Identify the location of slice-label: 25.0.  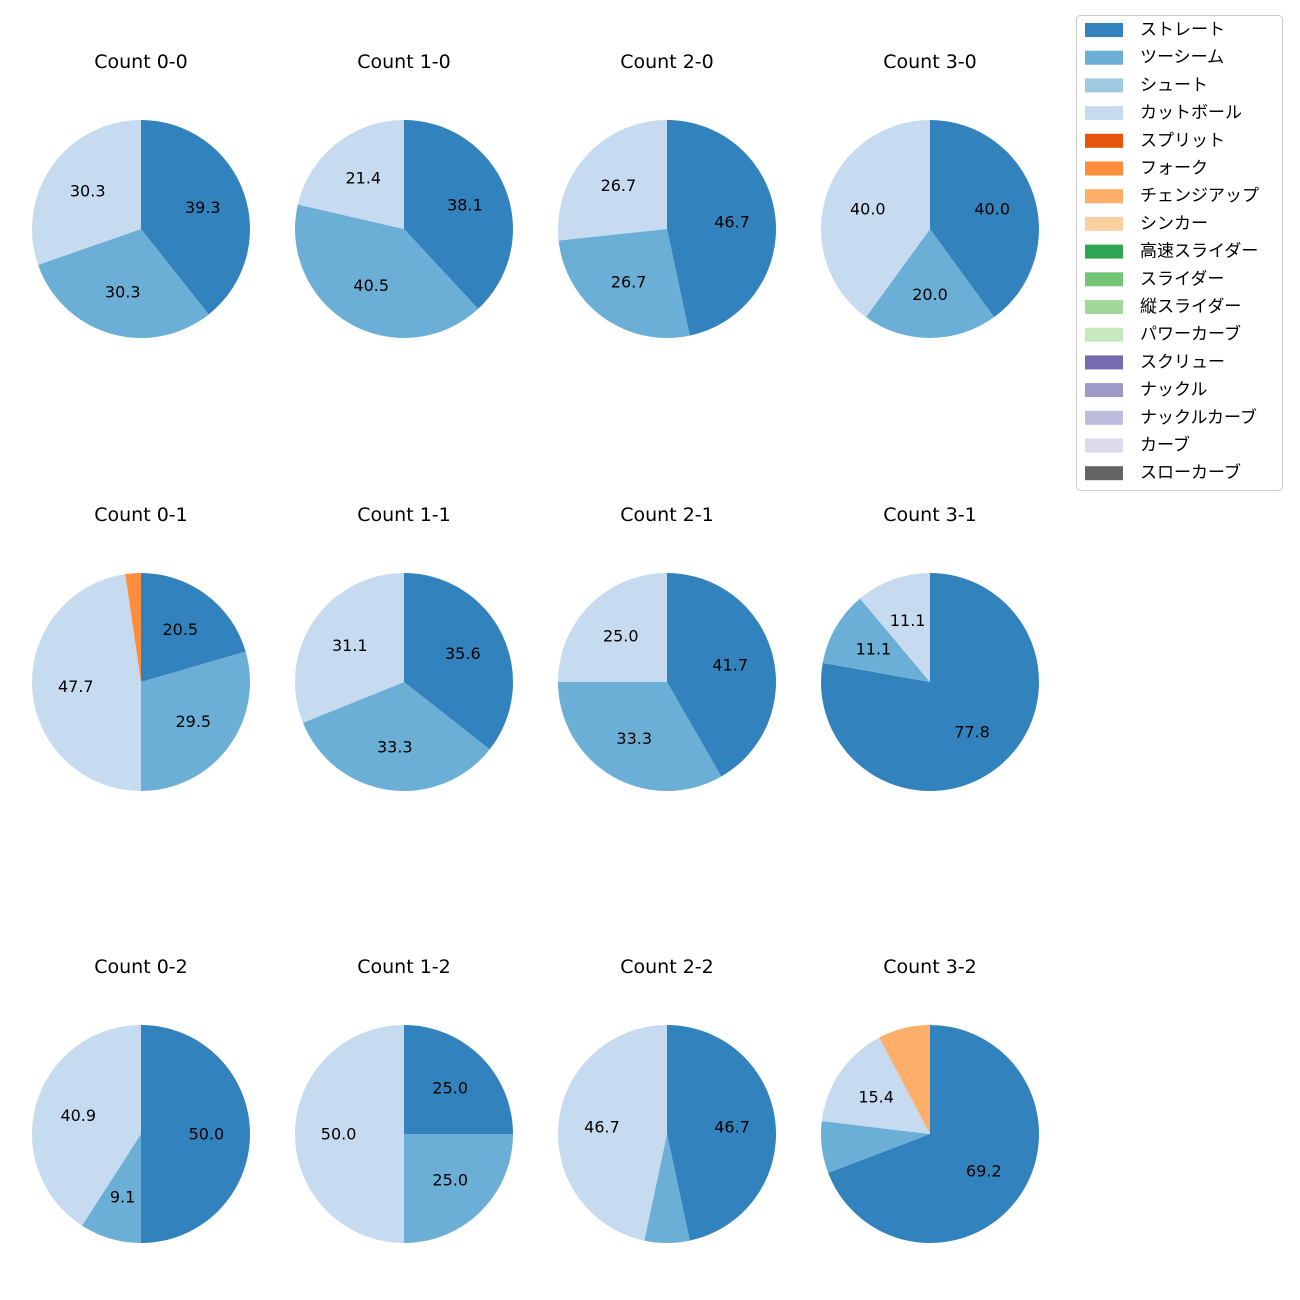
(450, 1180).